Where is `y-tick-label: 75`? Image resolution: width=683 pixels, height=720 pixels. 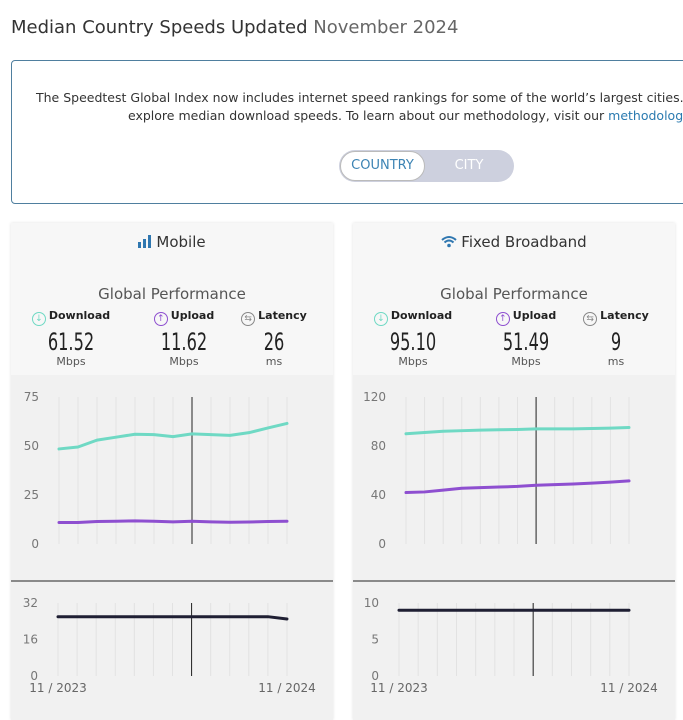
y-tick-label: 75 is located at coordinates (31, 397).